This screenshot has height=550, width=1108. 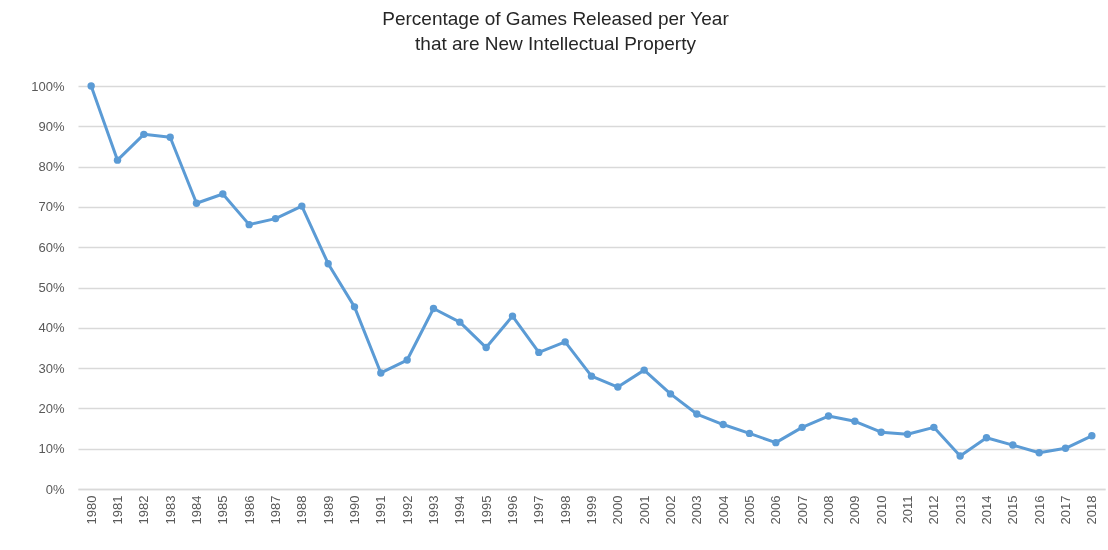 I want to click on x-tick-label: 1994, so click(x=460, y=510).